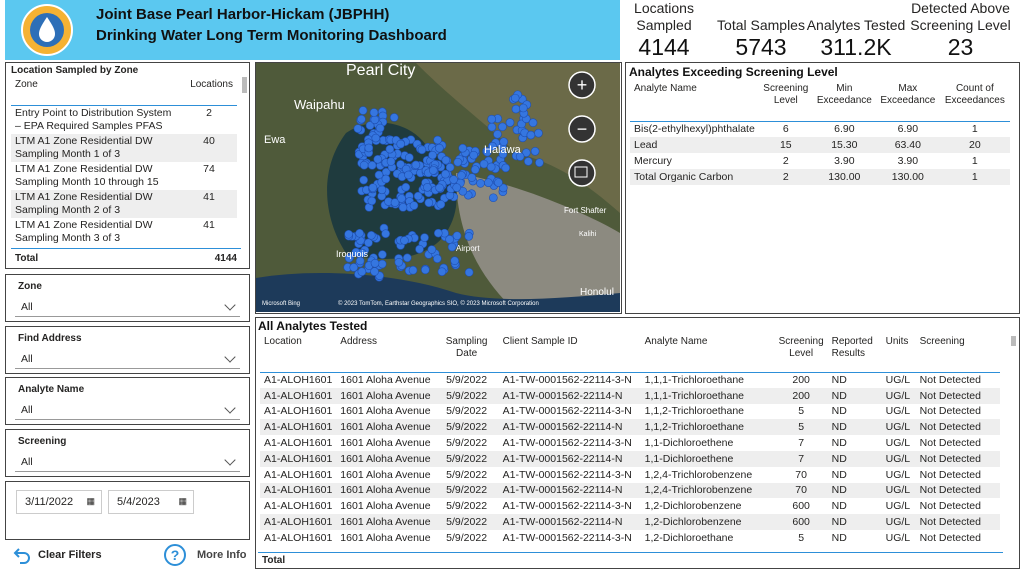 This screenshot has width=1024, height=571. What do you see at coordinates (468, 248) in the screenshot?
I see `map-label: Airport` at bounding box center [468, 248].